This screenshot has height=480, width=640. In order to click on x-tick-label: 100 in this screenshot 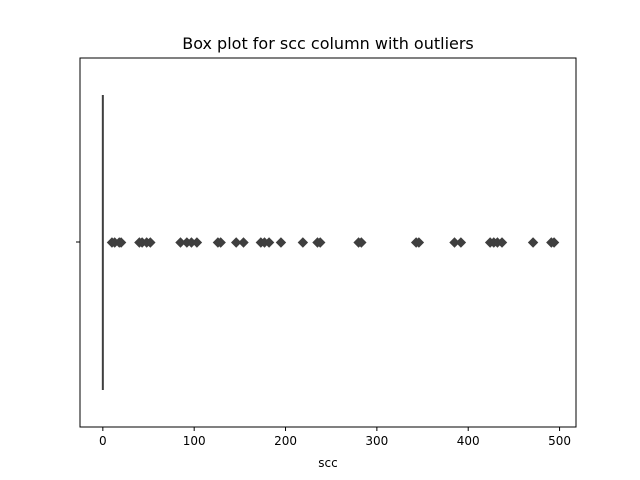, I will do `click(194, 441)`.